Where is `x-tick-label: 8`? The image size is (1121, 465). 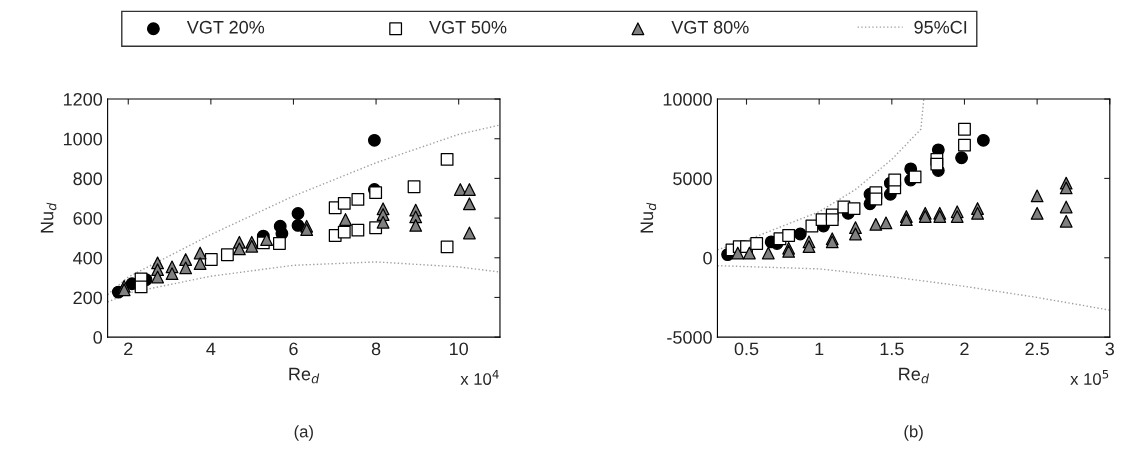
x-tick-label: 8 is located at coordinates (376, 349).